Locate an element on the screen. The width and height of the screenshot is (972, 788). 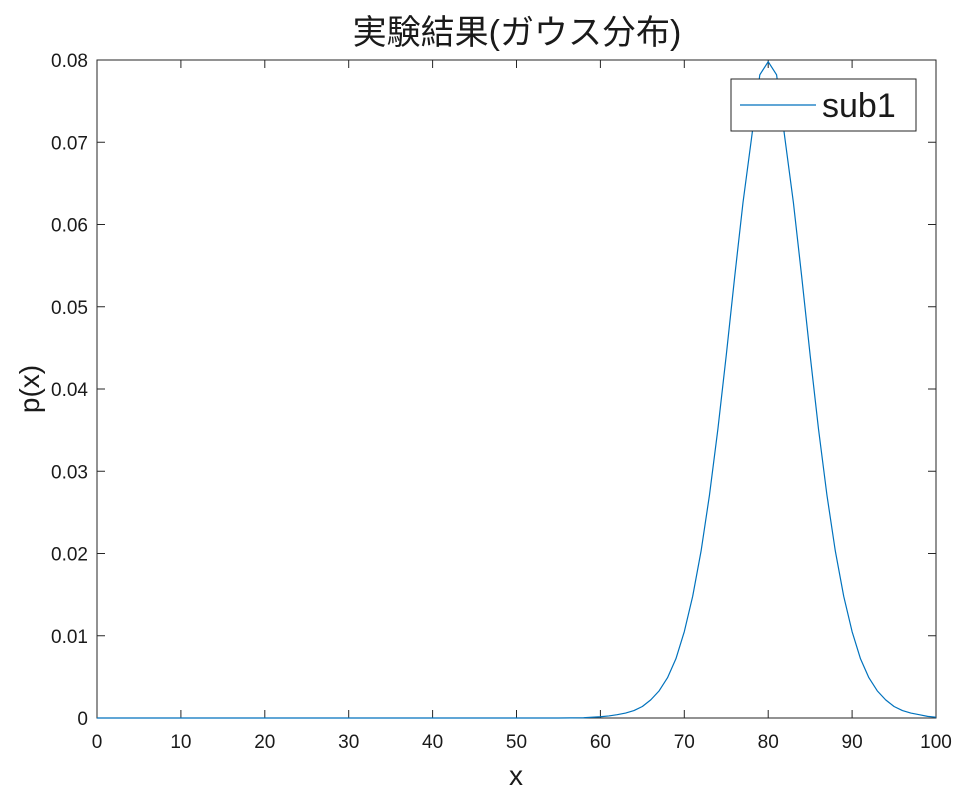
y-tick-label: 0.04 is located at coordinates (69, 390).